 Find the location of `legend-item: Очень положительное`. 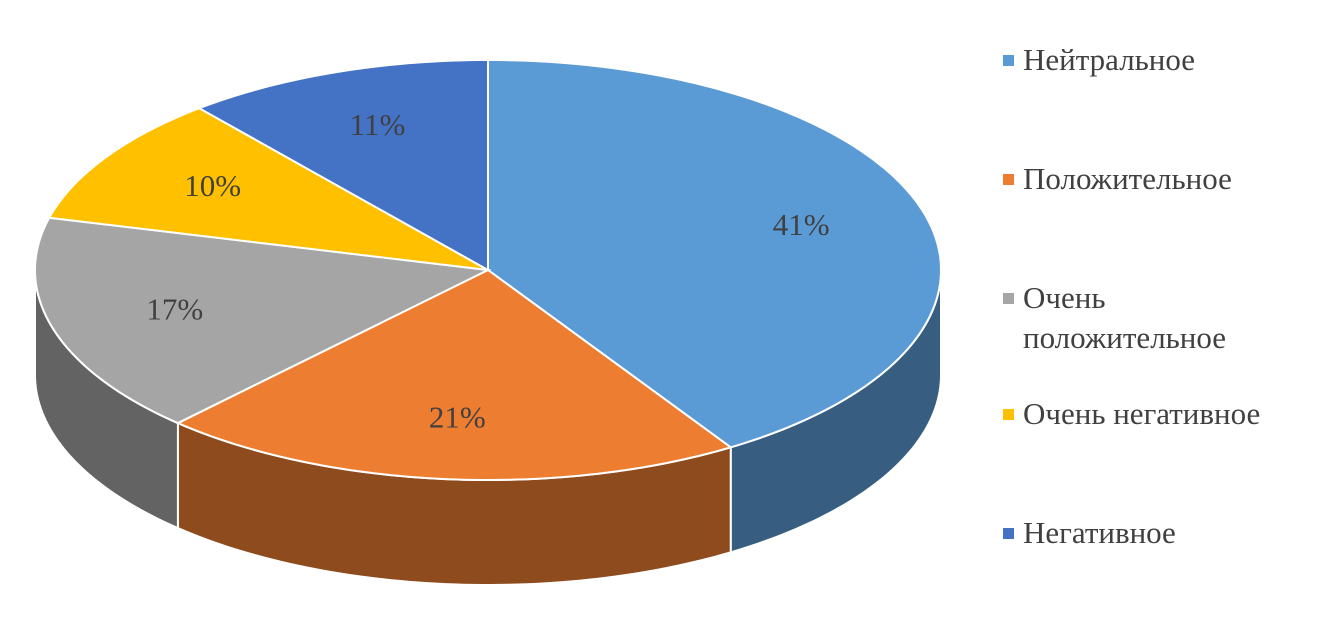

legend-item: Очень положительное is located at coordinates (1138, 318).